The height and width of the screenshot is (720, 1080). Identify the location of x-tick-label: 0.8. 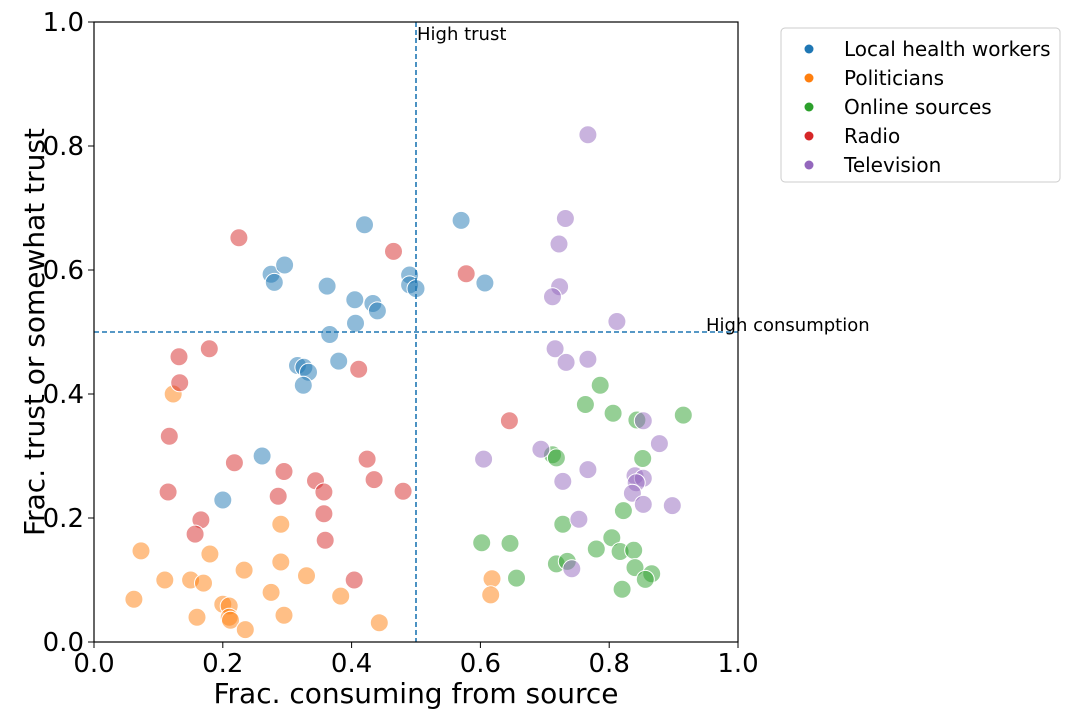
(609, 664).